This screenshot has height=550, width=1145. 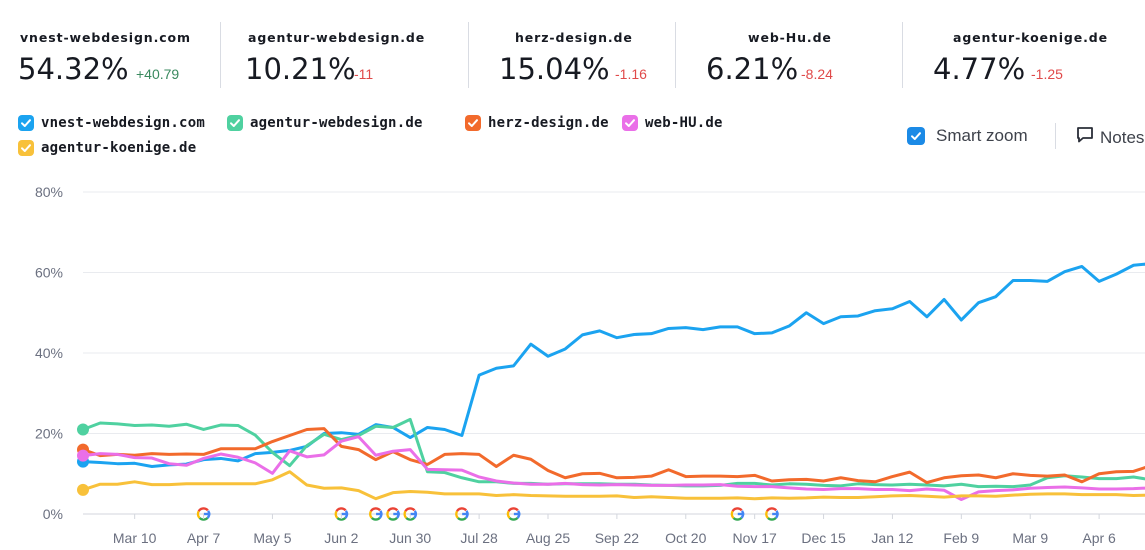 I want to click on speech-bubble-icon, so click(x=1085, y=137).